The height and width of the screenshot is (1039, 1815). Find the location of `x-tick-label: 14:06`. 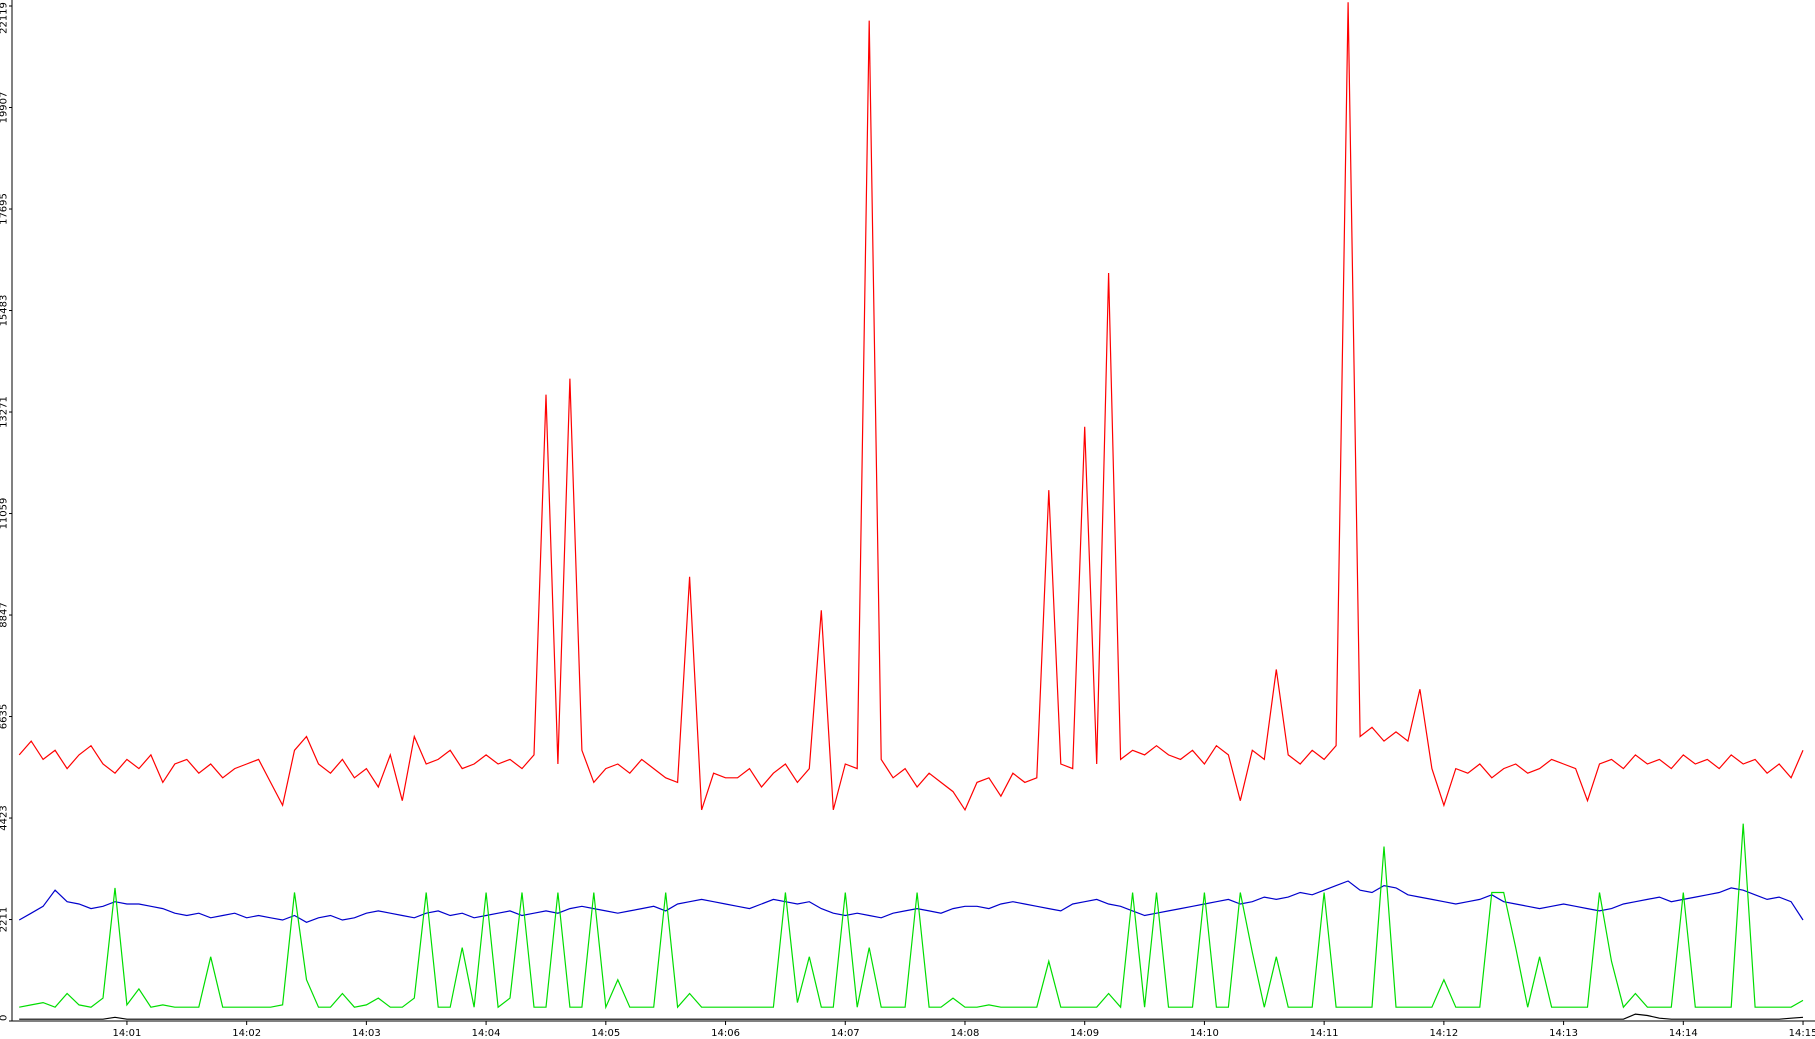

x-tick-label: 14:06 is located at coordinates (725, 1033).